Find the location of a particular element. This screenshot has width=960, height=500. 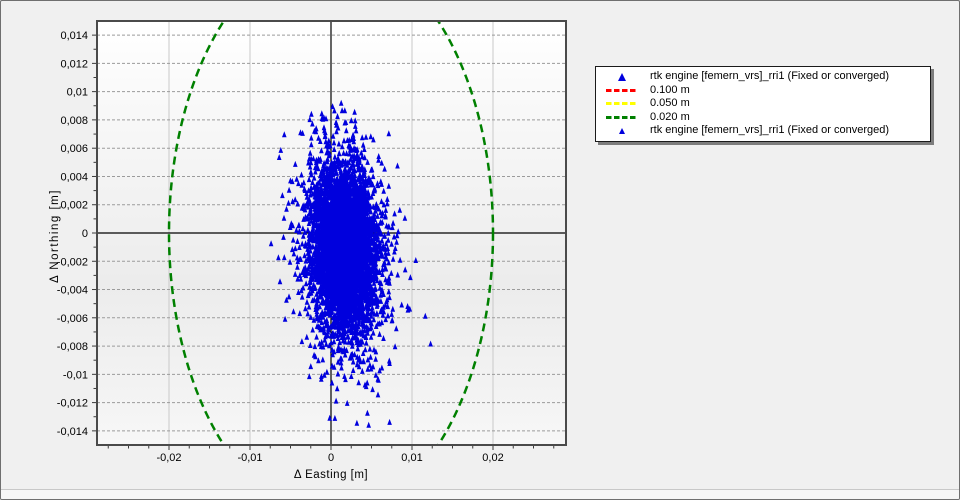

svg-text: 0,002 is located at coordinates (74, 206).